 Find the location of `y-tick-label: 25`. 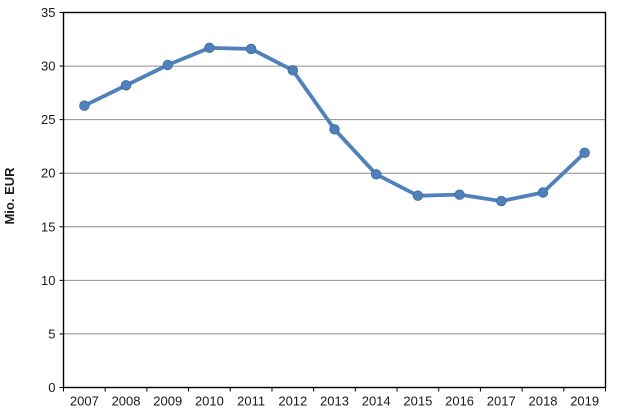

y-tick-label: 25 is located at coordinates (48, 119).